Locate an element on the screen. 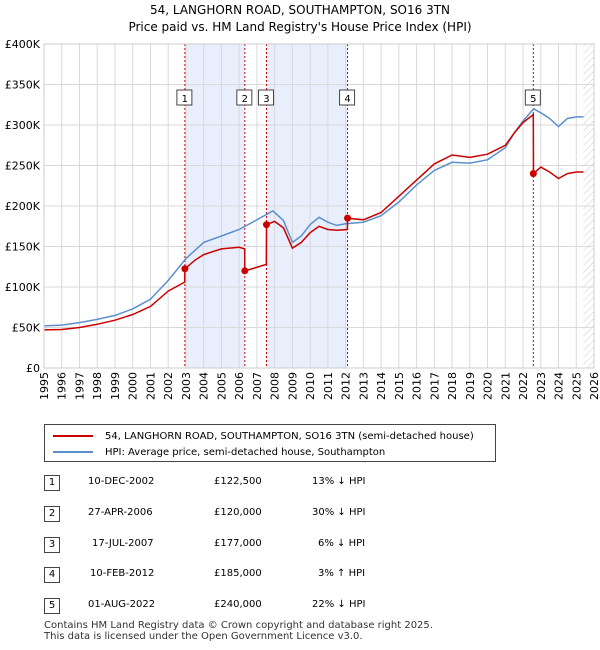 Image resolution: width=600 pixels, height=650 pixels. sale-date: 17-JUL-2007 is located at coordinates (123, 543).